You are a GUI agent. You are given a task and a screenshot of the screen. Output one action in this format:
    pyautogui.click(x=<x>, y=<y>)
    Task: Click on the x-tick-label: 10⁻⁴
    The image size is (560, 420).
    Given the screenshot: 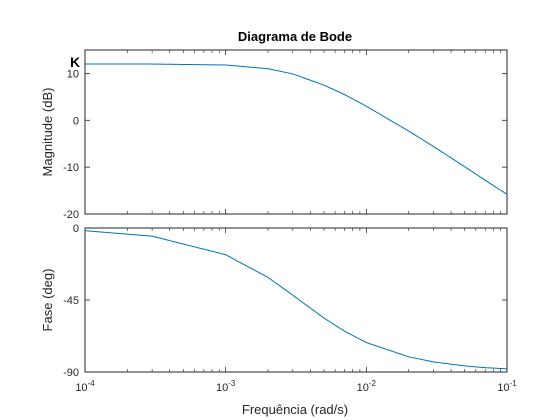 What is the action you would take?
    pyautogui.click(x=85, y=386)
    